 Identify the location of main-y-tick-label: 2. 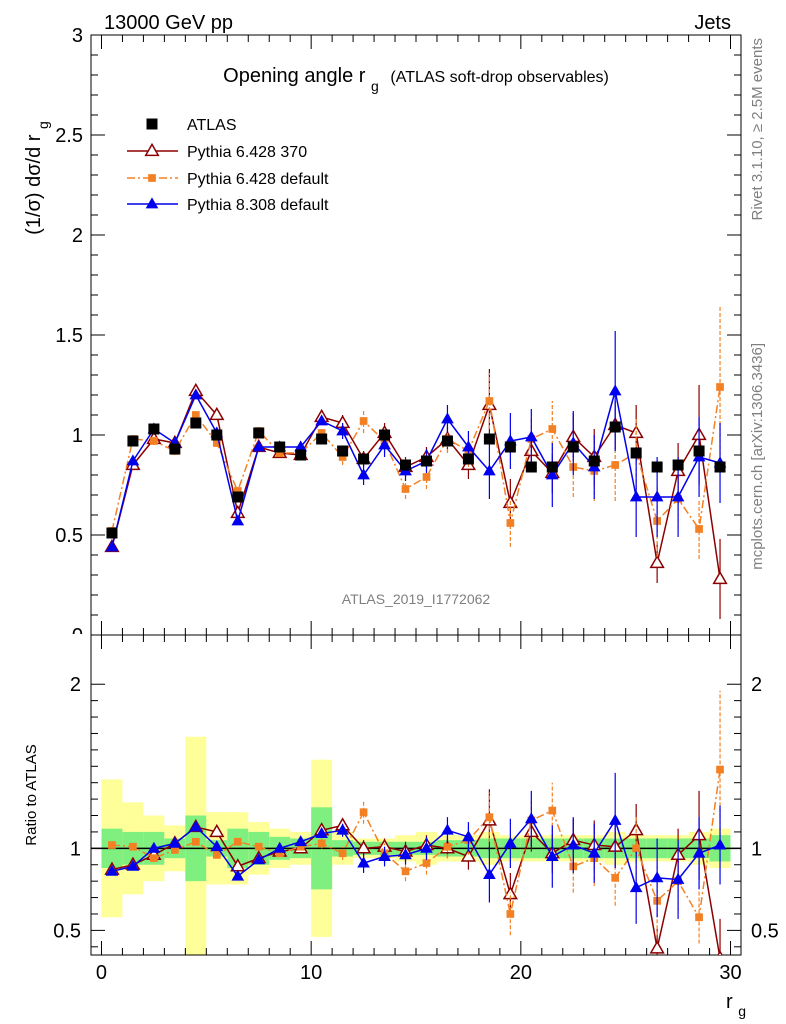
(77, 236).